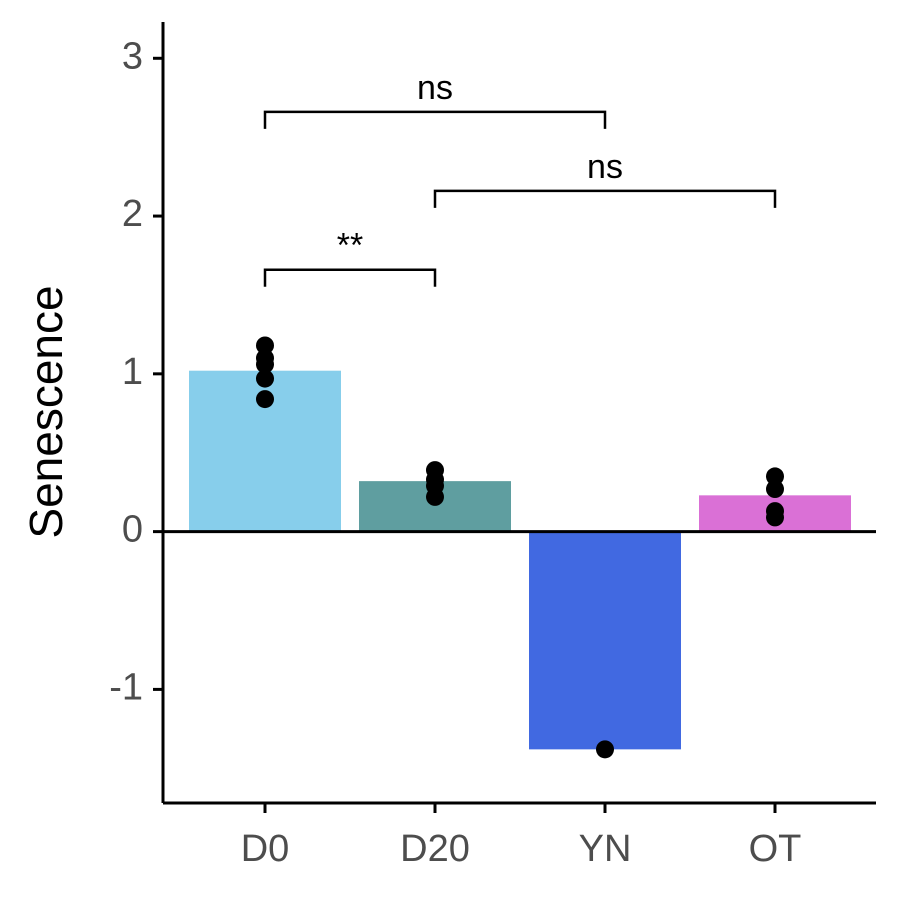  Describe the element at coordinates (132, 214) in the screenshot. I see `y-tick-label: 2` at that location.